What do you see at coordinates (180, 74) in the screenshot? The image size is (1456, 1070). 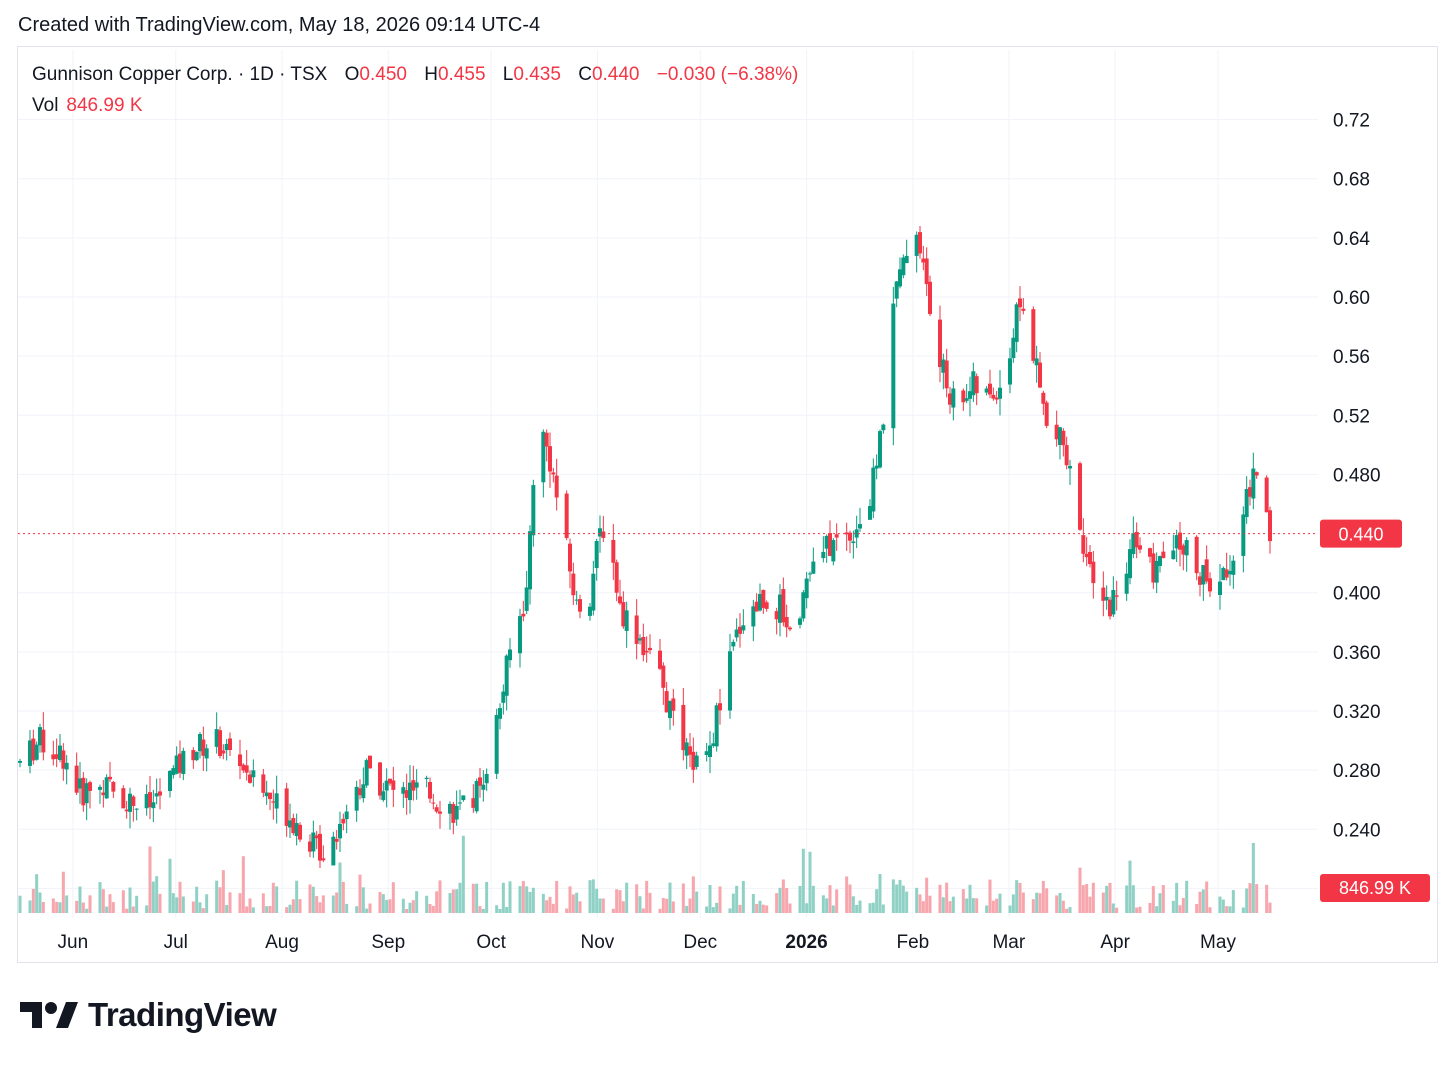 I see `symbol-label: Gunnison Copper Corp. · 1D · TSX` at bounding box center [180, 74].